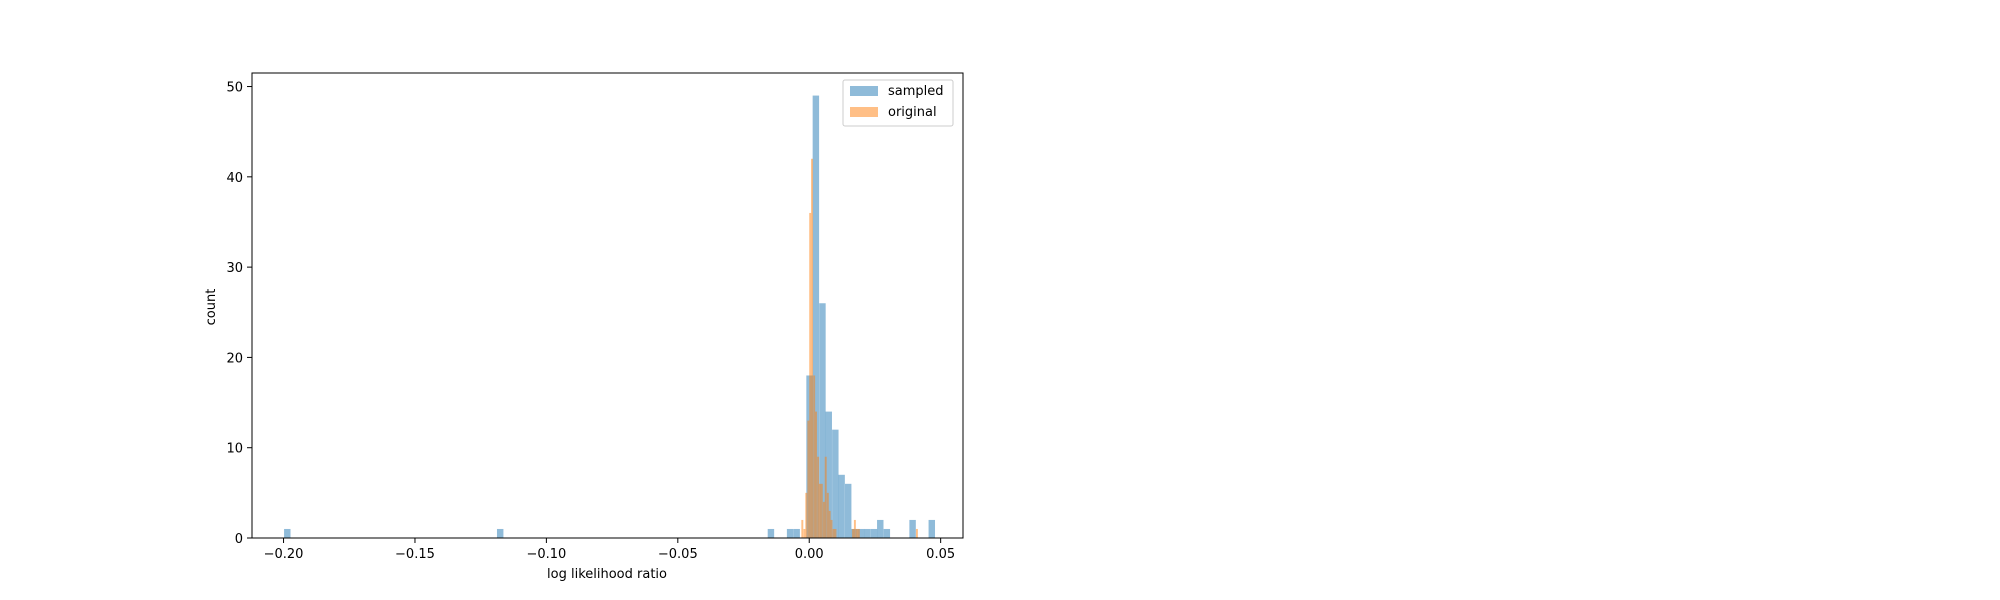 The height and width of the screenshot is (600, 2000). Describe the element at coordinates (546, 554) in the screenshot. I see `x-tick-label: −0.10` at that location.